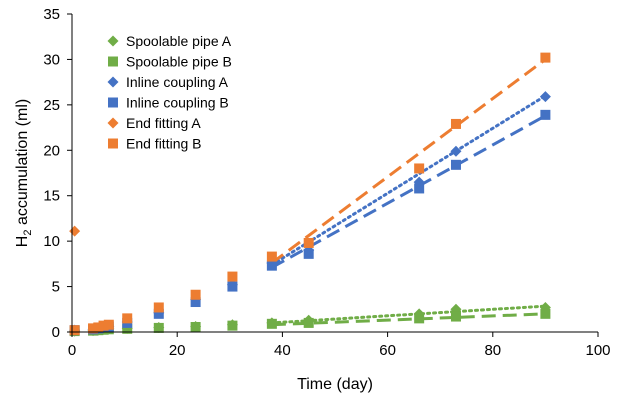 The image size is (618, 396). I want to click on legend-marker-spoolable-pipe-b, so click(113, 61).